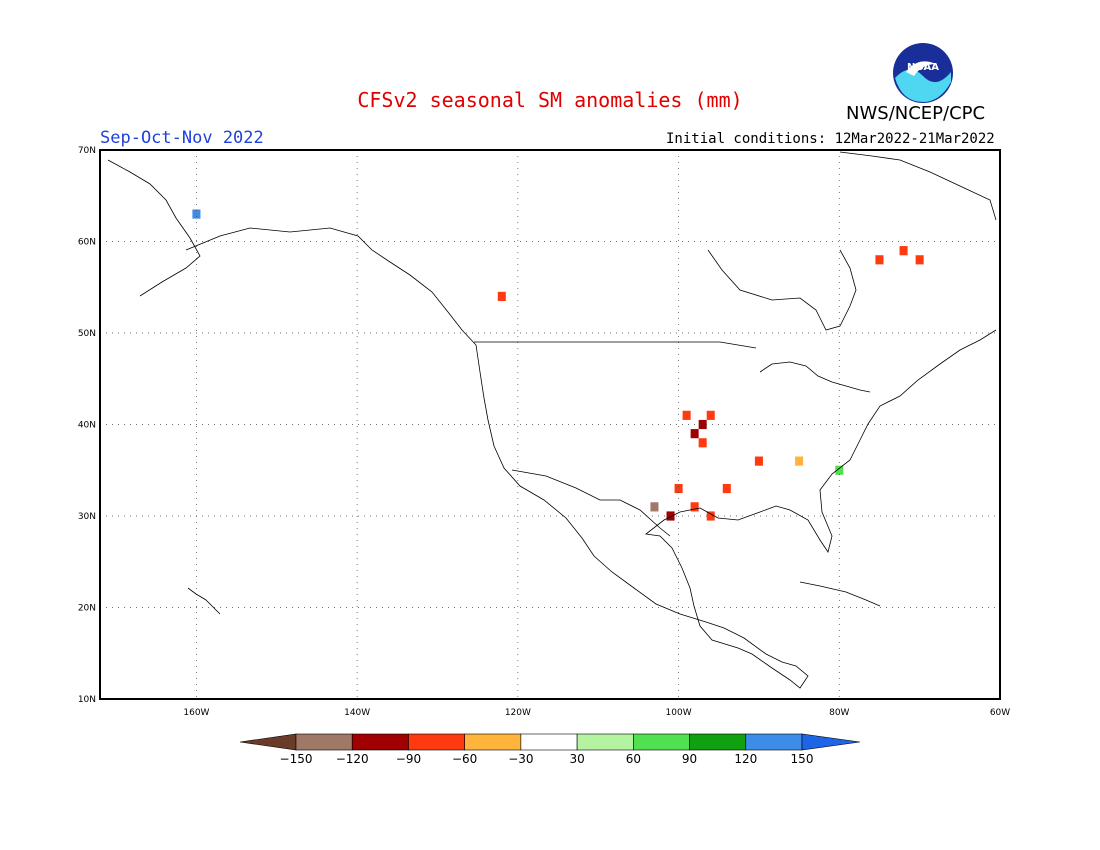 The width and height of the screenshot is (1100, 850). Describe the element at coordinates (840, 594) in the screenshot. I see `cuba-outline` at that location.